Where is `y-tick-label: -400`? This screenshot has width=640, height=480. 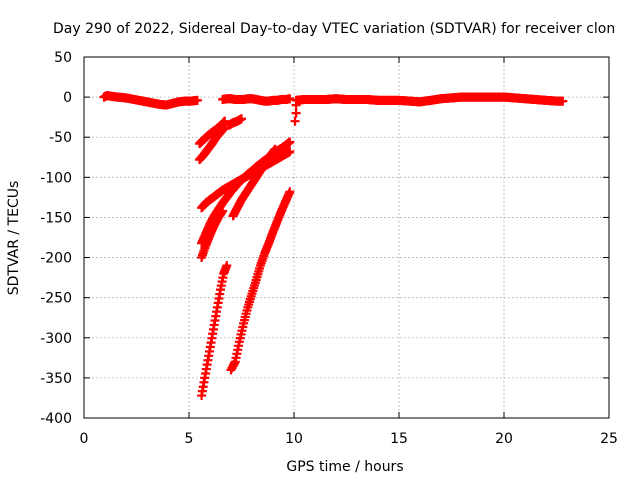
y-tick-label: -400 is located at coordinates (56, 419).